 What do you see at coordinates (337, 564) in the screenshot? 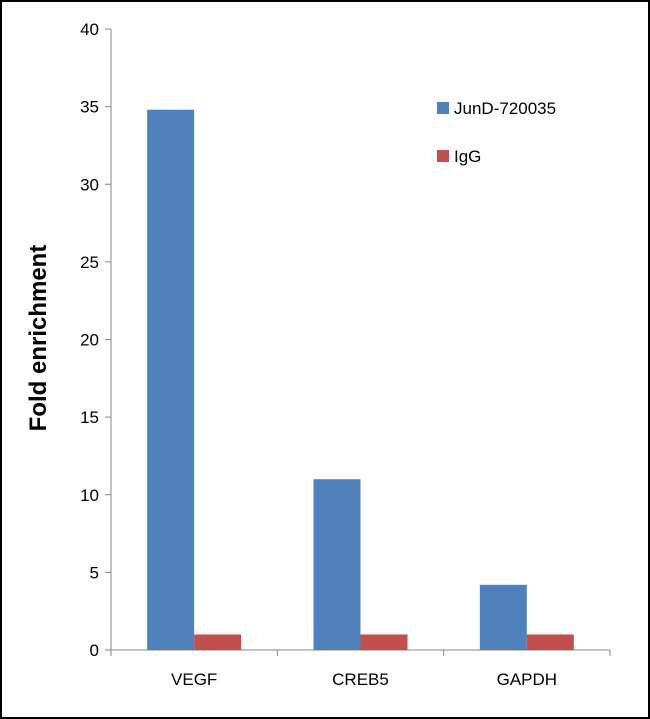
I see `bar-jund-720035-creb5` at bounding box center [337, 564].